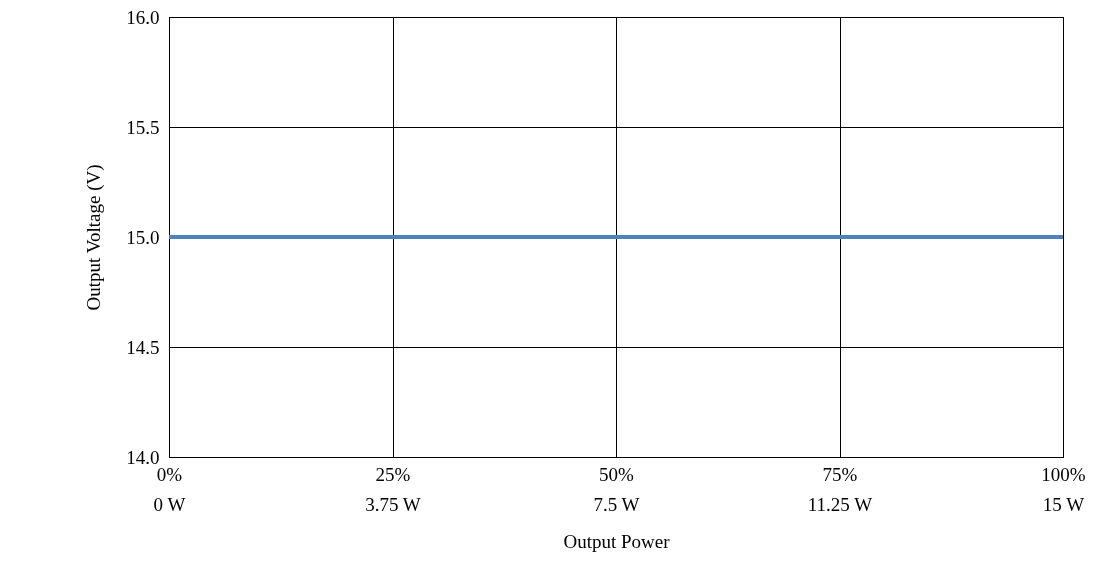 The height and width of the screenshot is (583, 1096). What do you see at coordinates (1063, 489) in the screenshot?
I see `x-tick-label: 100% 15 W` at bounding box center [1063, 489].